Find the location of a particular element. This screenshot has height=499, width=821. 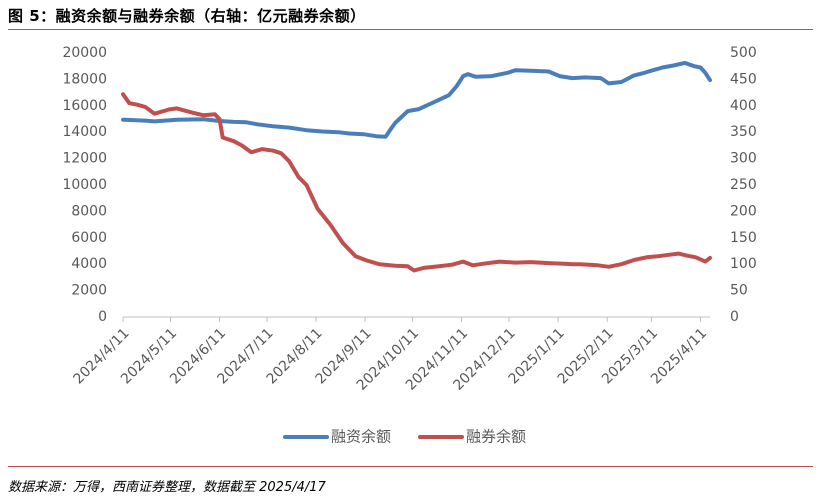

chart-title: 图 5：融资余额与融券余额（右轴：亿元融券余额） is located at coordinates (187, 16).